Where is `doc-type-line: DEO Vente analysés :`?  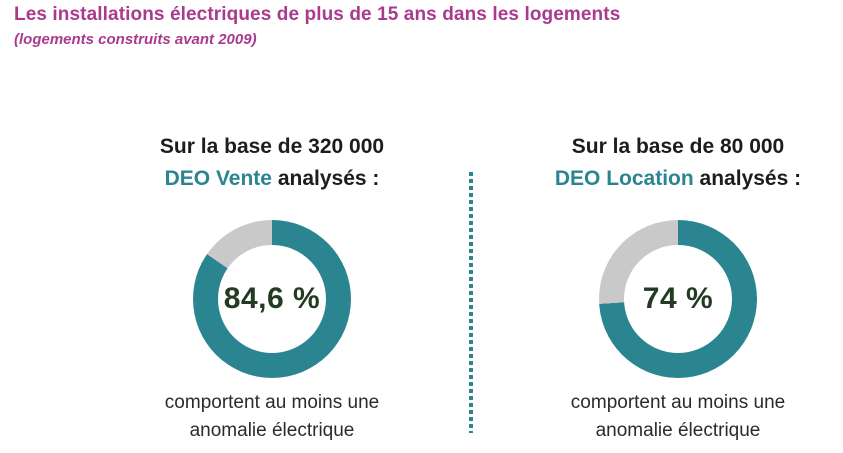 doc-type-line: DEO Vente analysés : is located at coordinates (272, 179).